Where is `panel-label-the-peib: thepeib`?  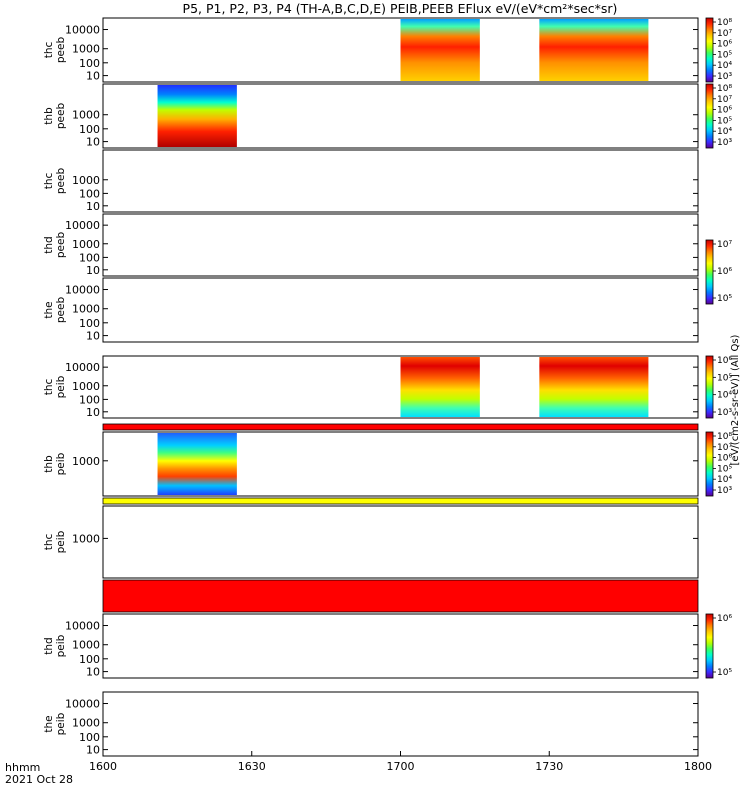
panel-label-the-peib: thepeib is located at coordinates (55, 723).